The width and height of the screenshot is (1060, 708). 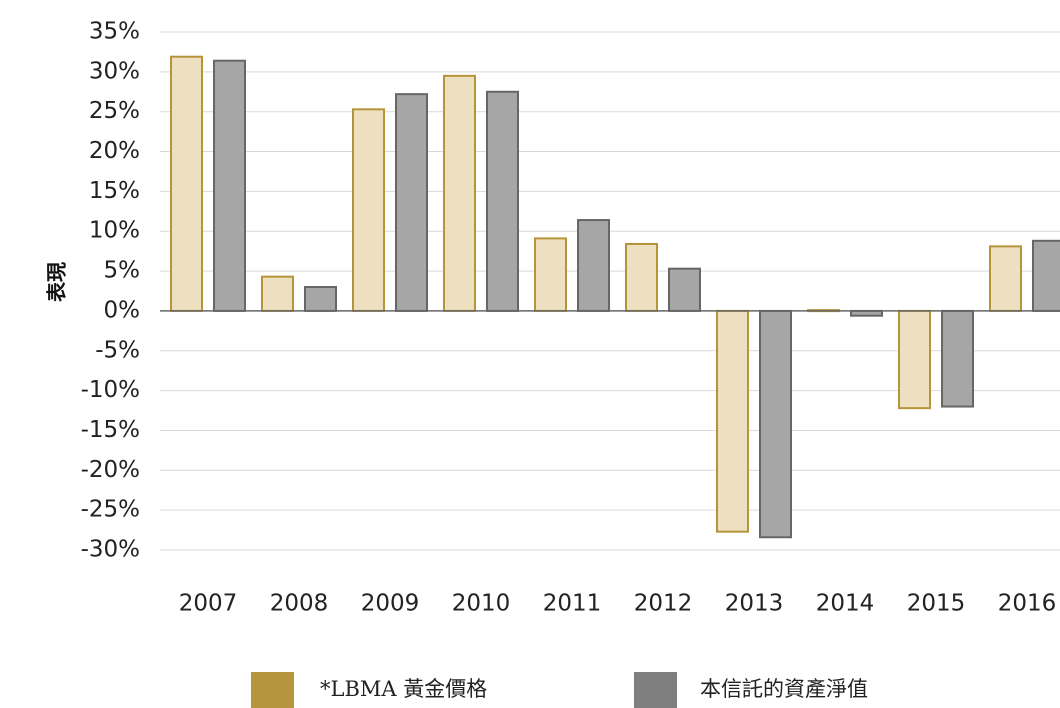 I want to click on x-tick-label: 2016, so click(x=1027, y=604).